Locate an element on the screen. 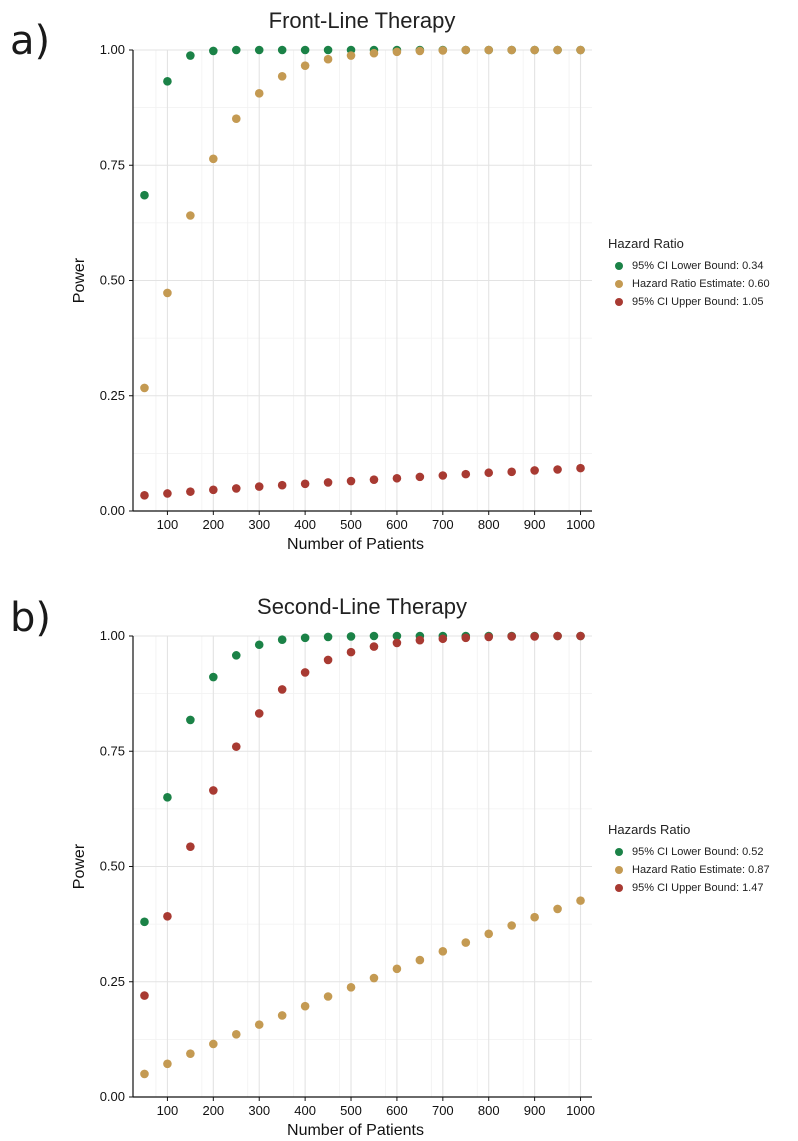 This screenshot has height=1141, width=798. legend-title: Hazard Ratio is located at coordinates (646, 243).